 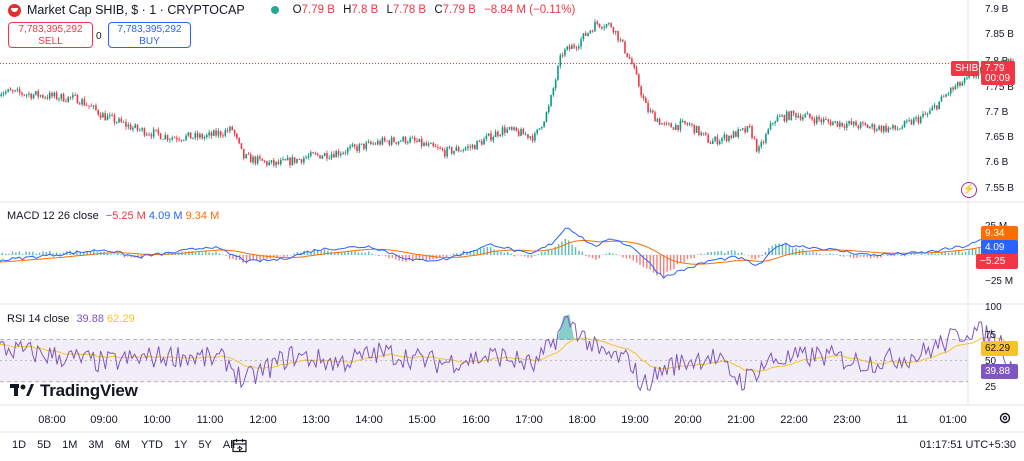 I want to click on timeframe-ytd: YTD, so click(x=151, y=445).